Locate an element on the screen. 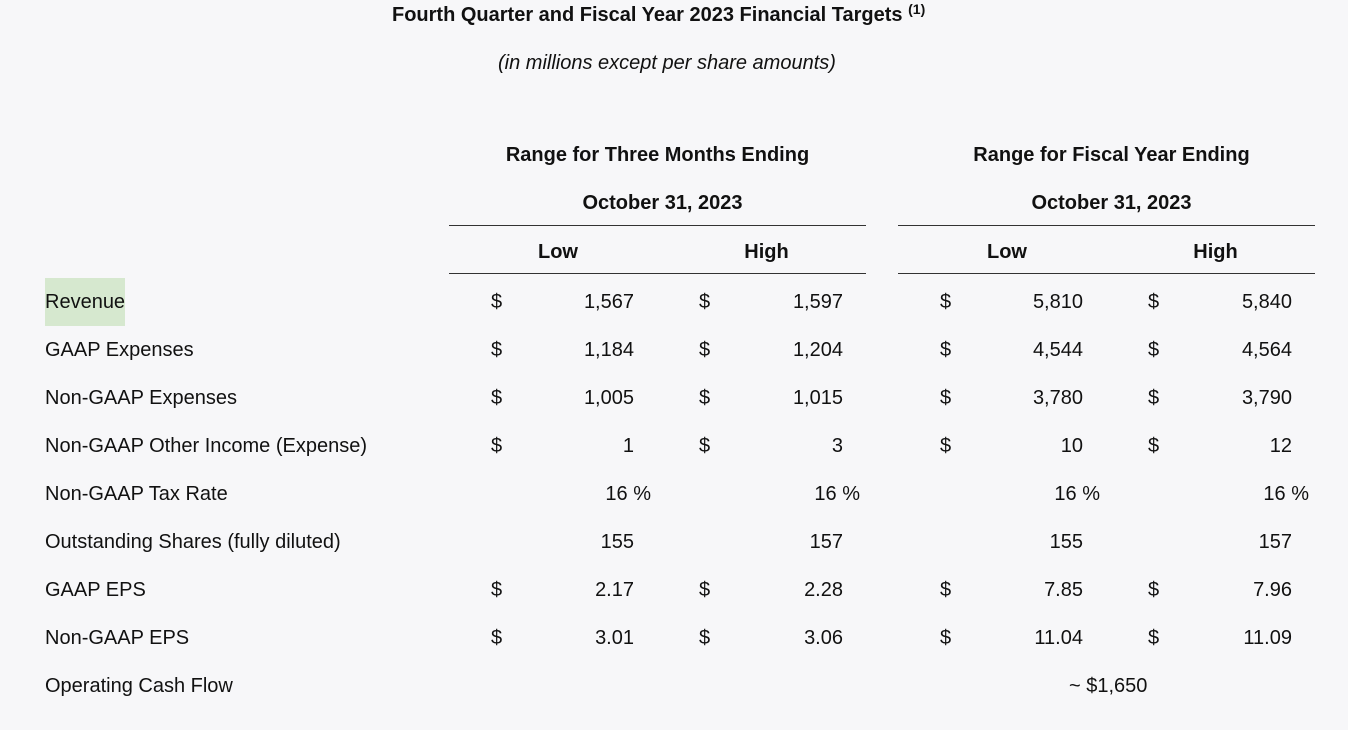 The width and height of the screenshot is (1348, 730). row-label-text: GAAP Expenses is located at coordinates (119, 350).